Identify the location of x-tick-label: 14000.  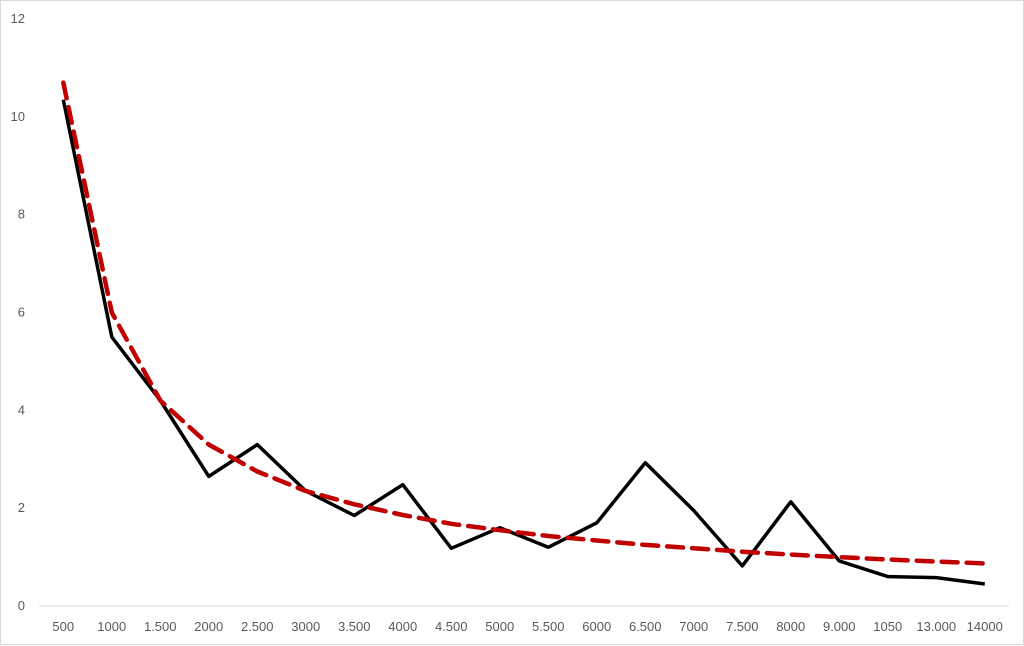
(985, 626).